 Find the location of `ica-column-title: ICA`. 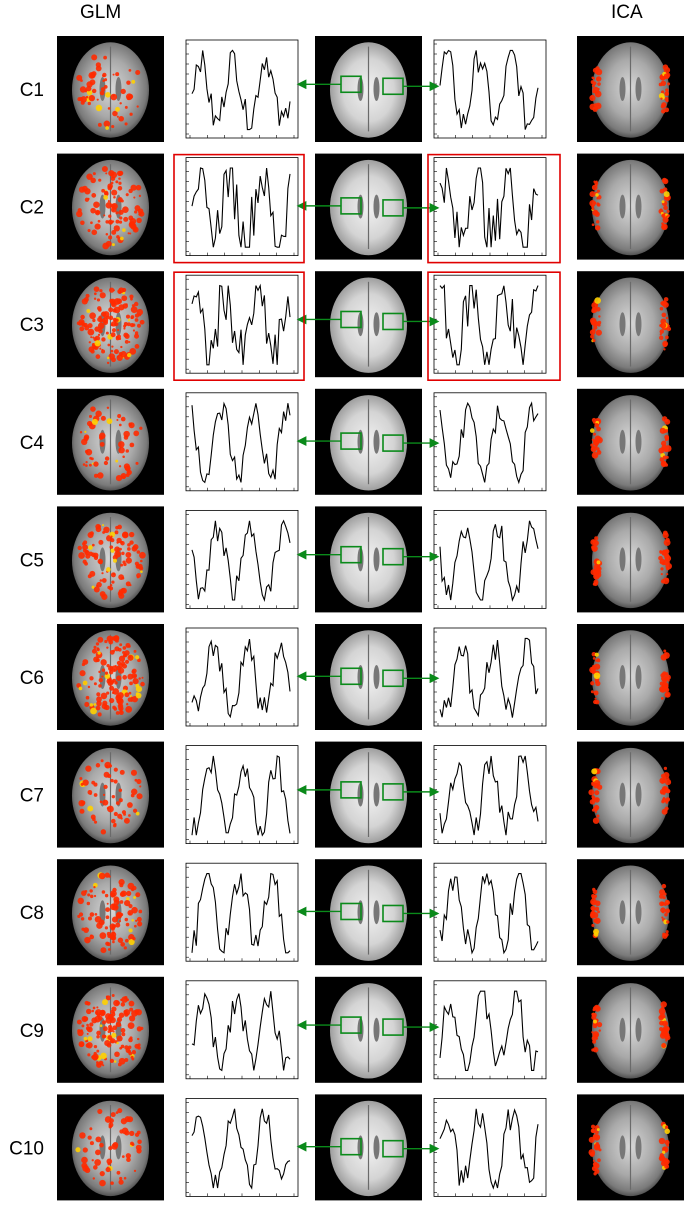

ica-column-title: ICA is located at coordinates (627, 12).